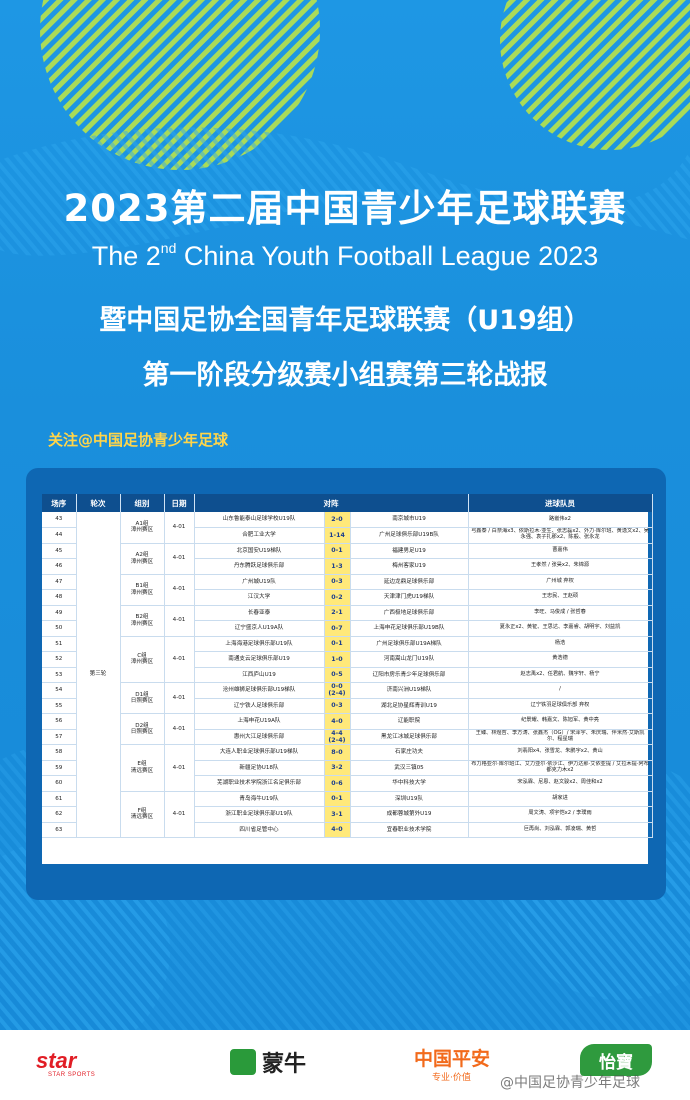 The image size is (690, 1100). I want to click on score: 4-0, so click(337, 721).